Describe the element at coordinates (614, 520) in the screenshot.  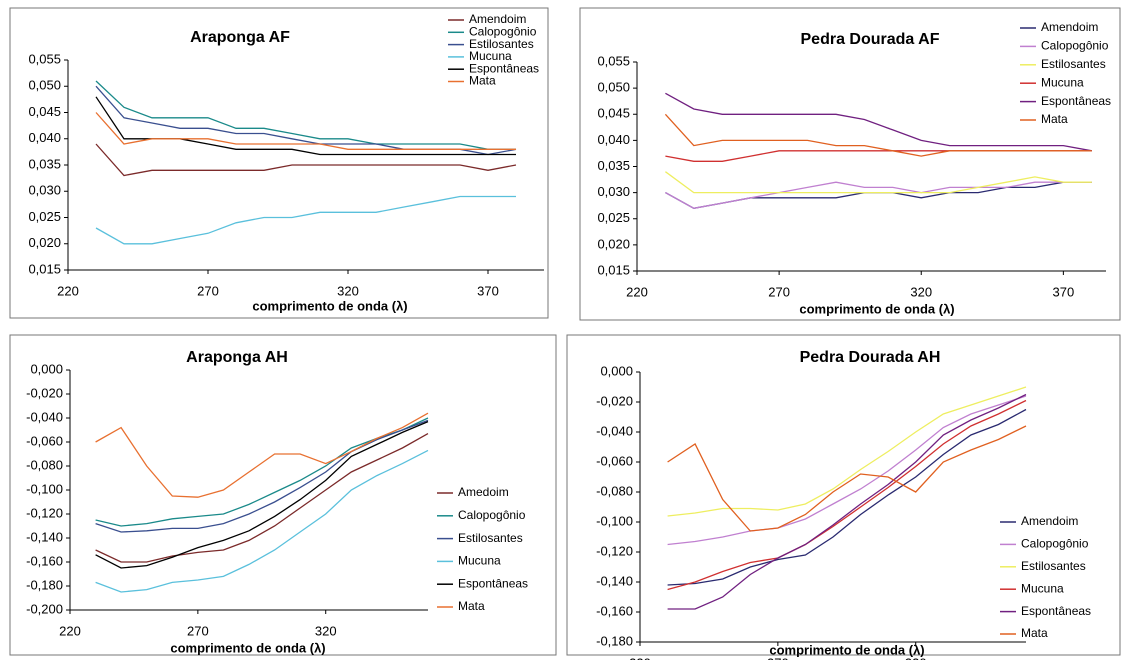
I see `y-tick-label: -0,100` at that location.